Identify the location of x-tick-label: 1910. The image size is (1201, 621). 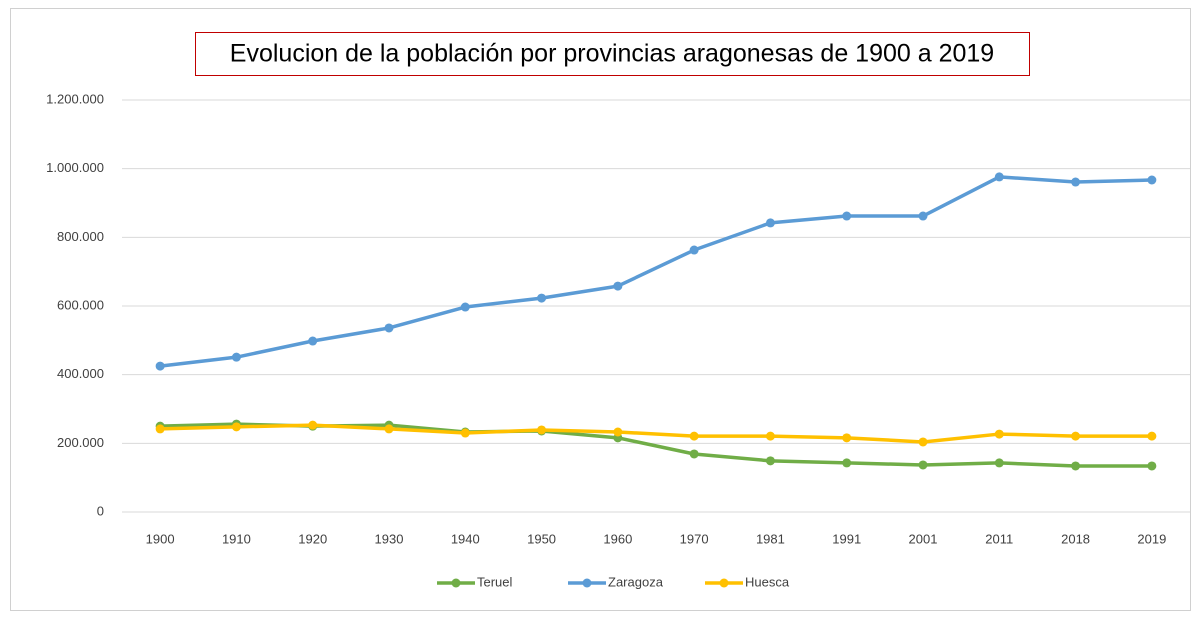
(236, 538).